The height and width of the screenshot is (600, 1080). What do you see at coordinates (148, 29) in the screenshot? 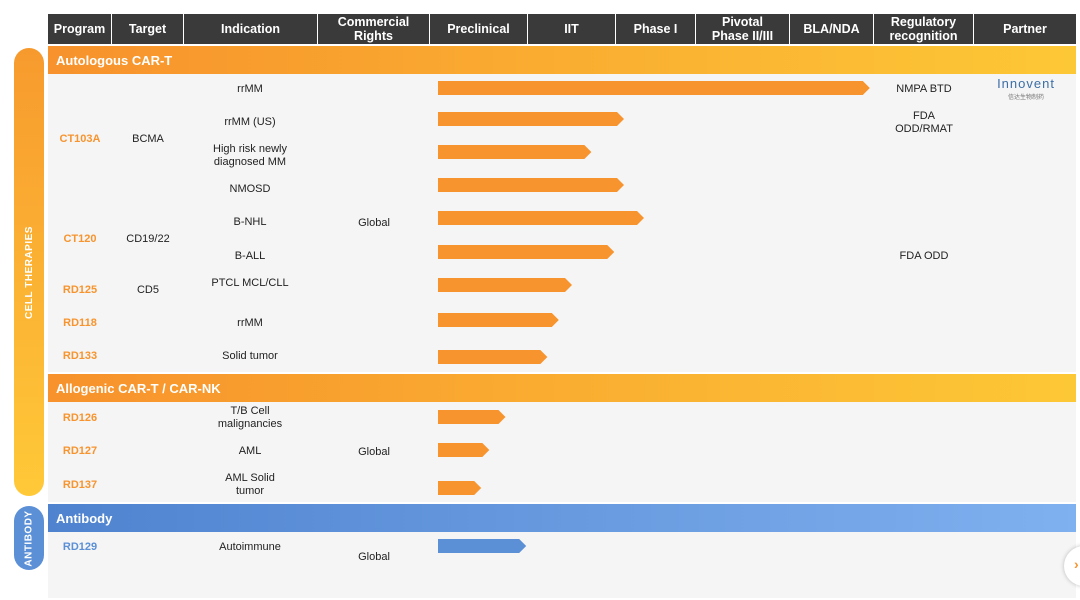
I see `header-target: Target` at bounding box center [148, 29].